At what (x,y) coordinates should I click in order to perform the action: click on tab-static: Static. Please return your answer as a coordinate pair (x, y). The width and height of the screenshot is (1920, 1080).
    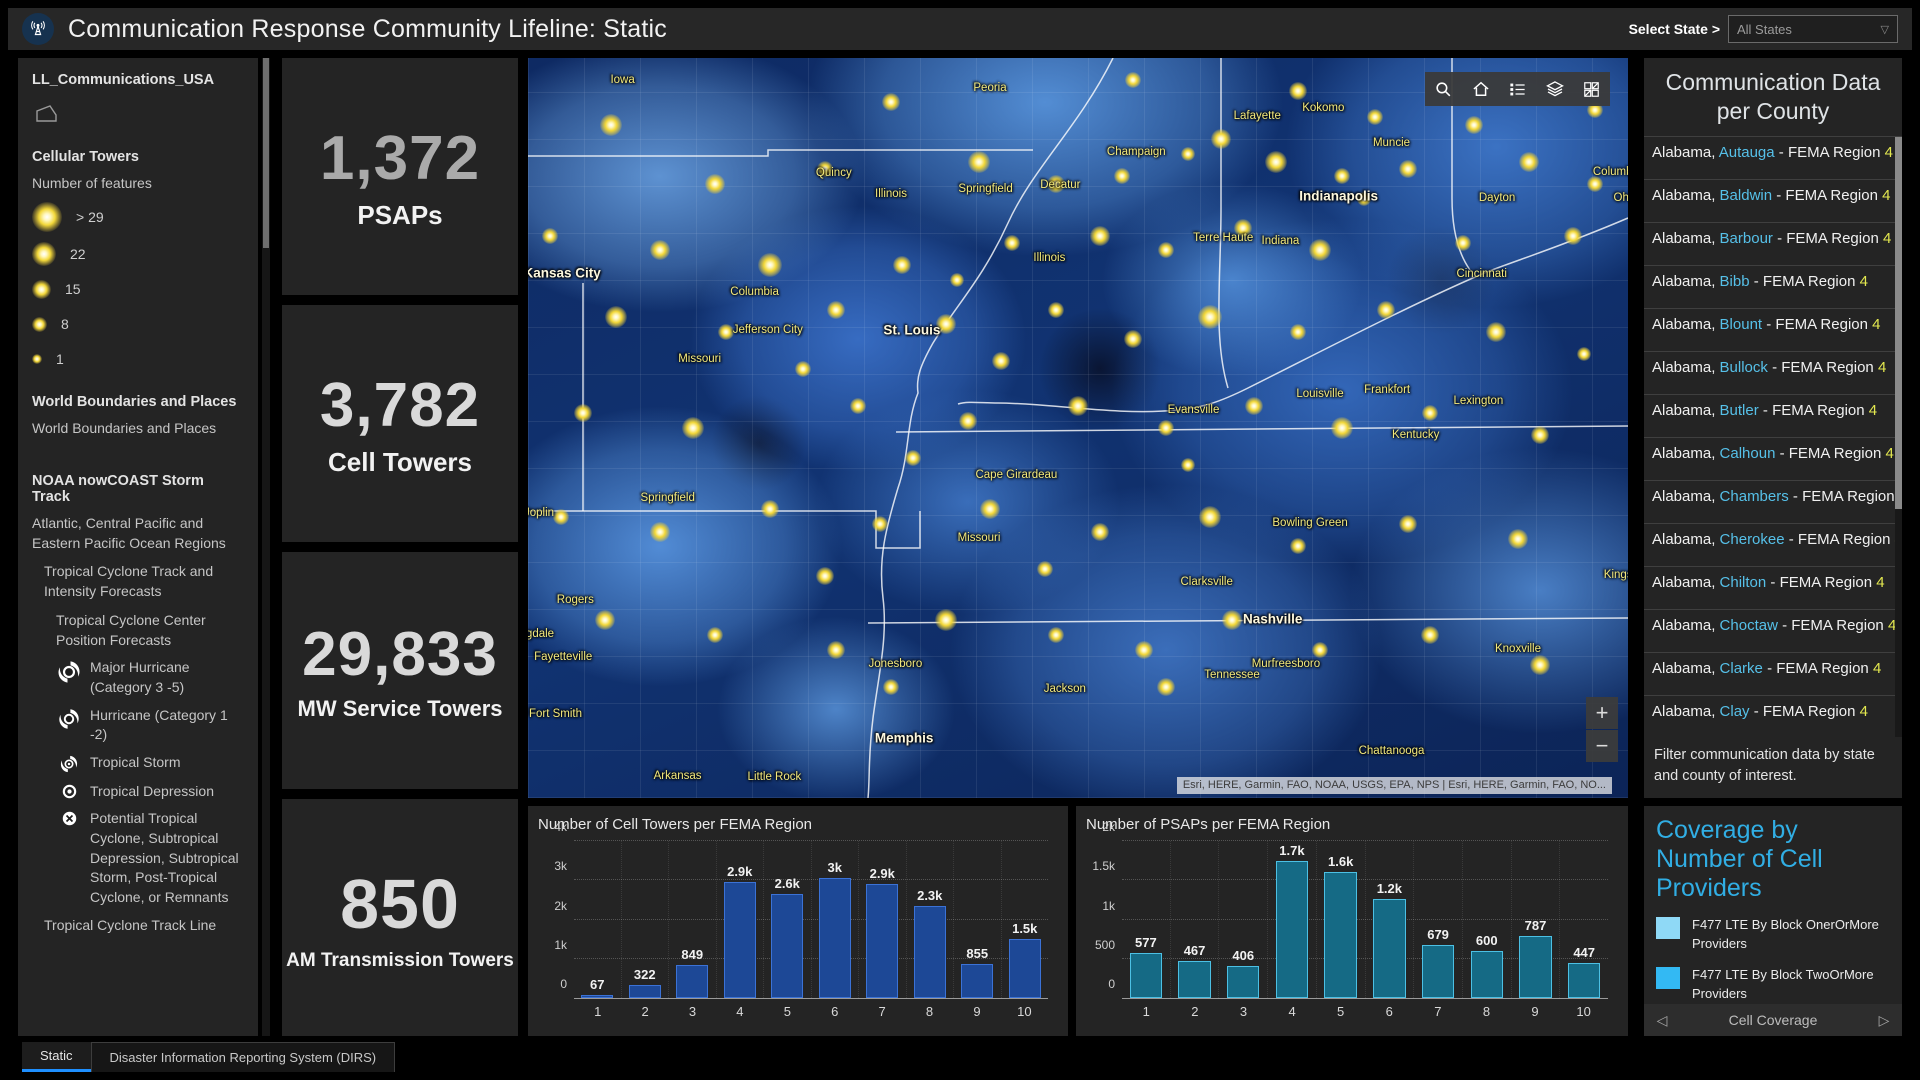
    Looking at the image, I should click on (56, 1057).